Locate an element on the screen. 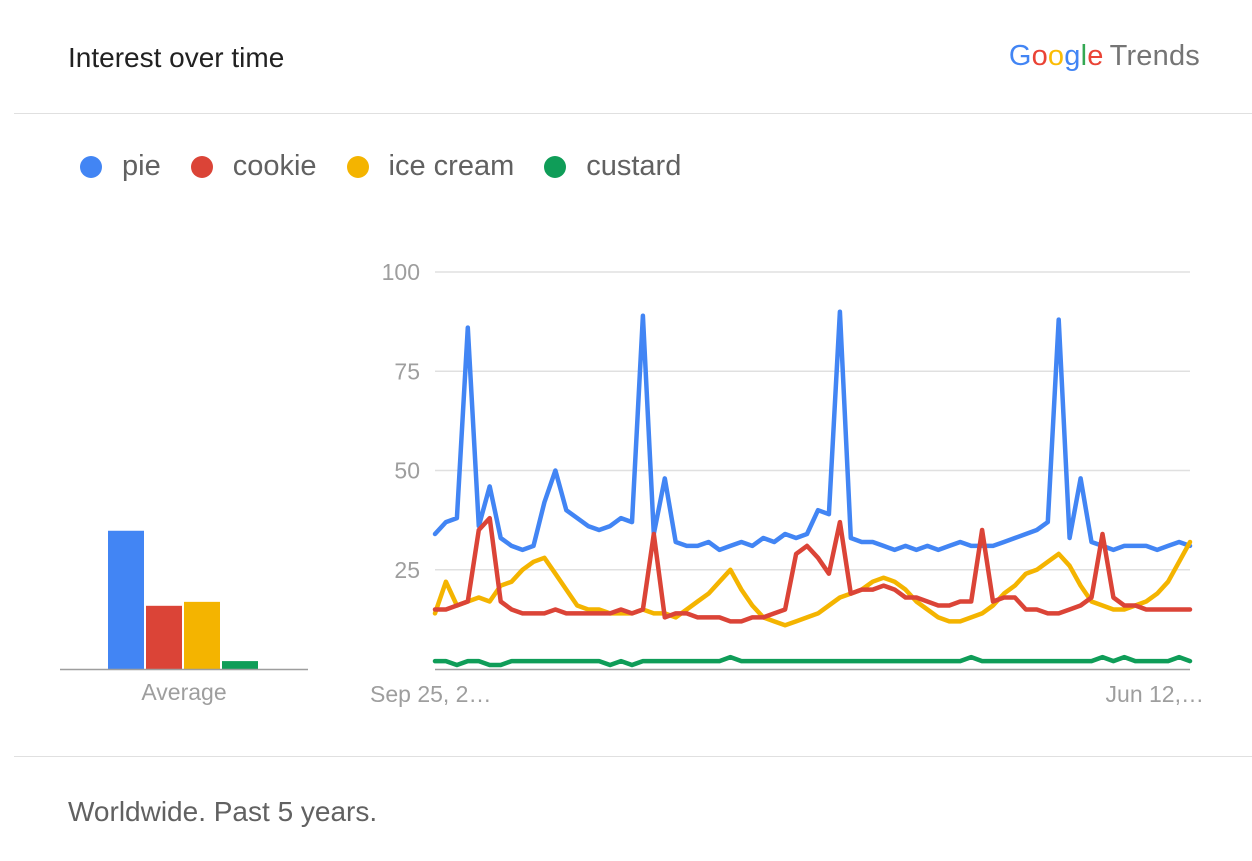 This screenshot has height=861, width=1252. legend-label: custard is located at coordinates (634, 166).